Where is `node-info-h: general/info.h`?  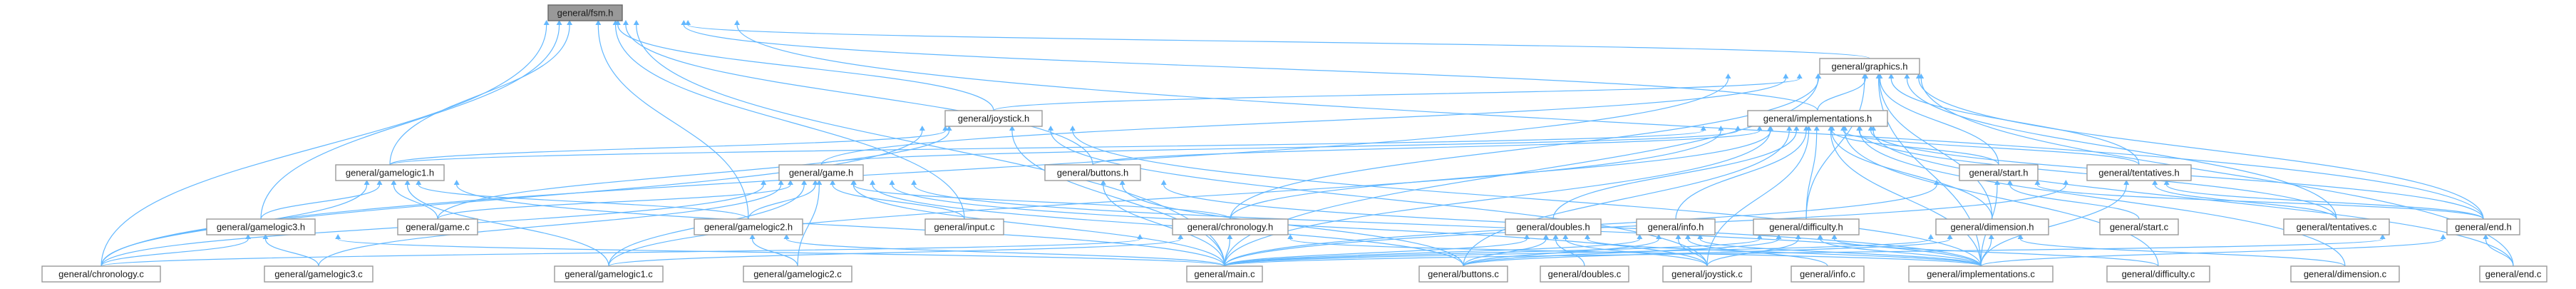
node-info-h: general/info.h is located at coordinates (1676, 226).